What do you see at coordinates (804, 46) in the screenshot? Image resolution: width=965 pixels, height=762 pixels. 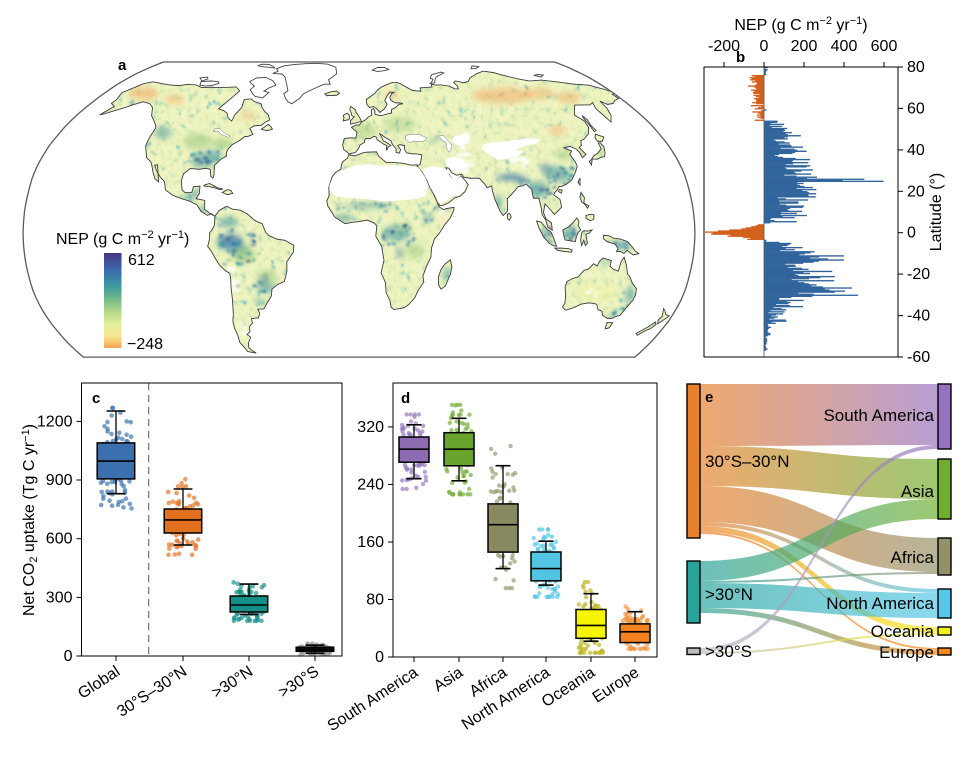 I see `svg-text: 200` at bounding box center [804, 46].